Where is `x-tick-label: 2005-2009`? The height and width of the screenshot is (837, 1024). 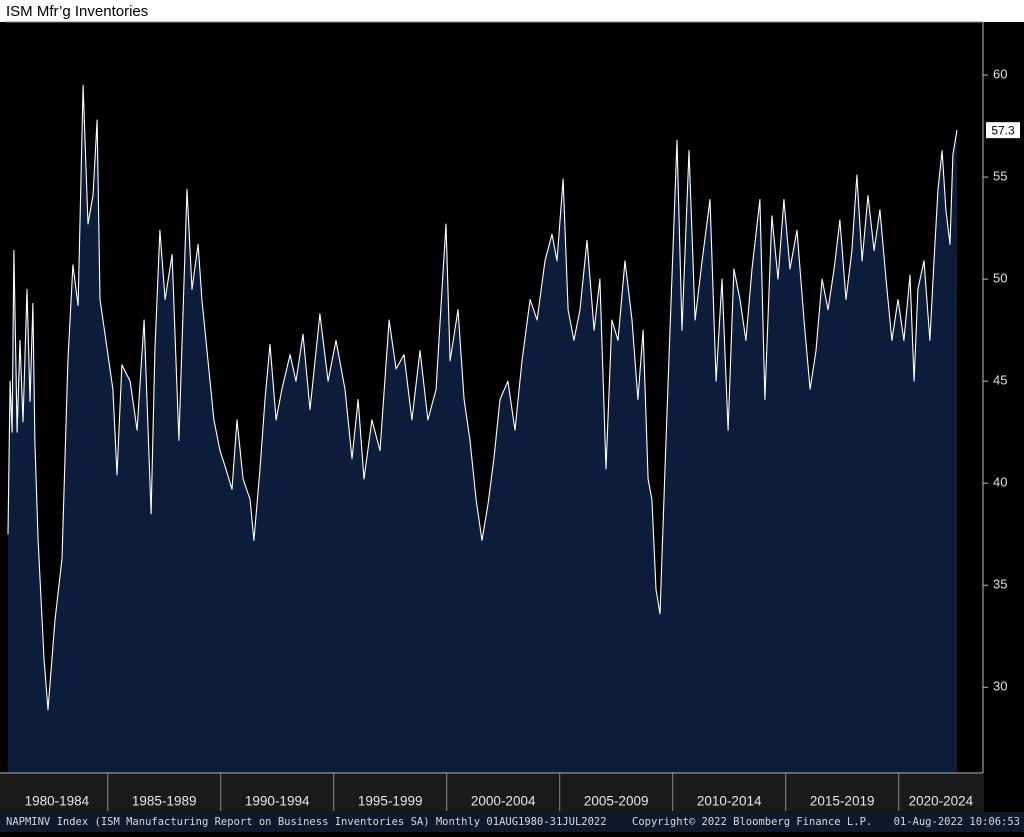
x-tick-label: 2005-2009 is located at coordinates (616, 801).